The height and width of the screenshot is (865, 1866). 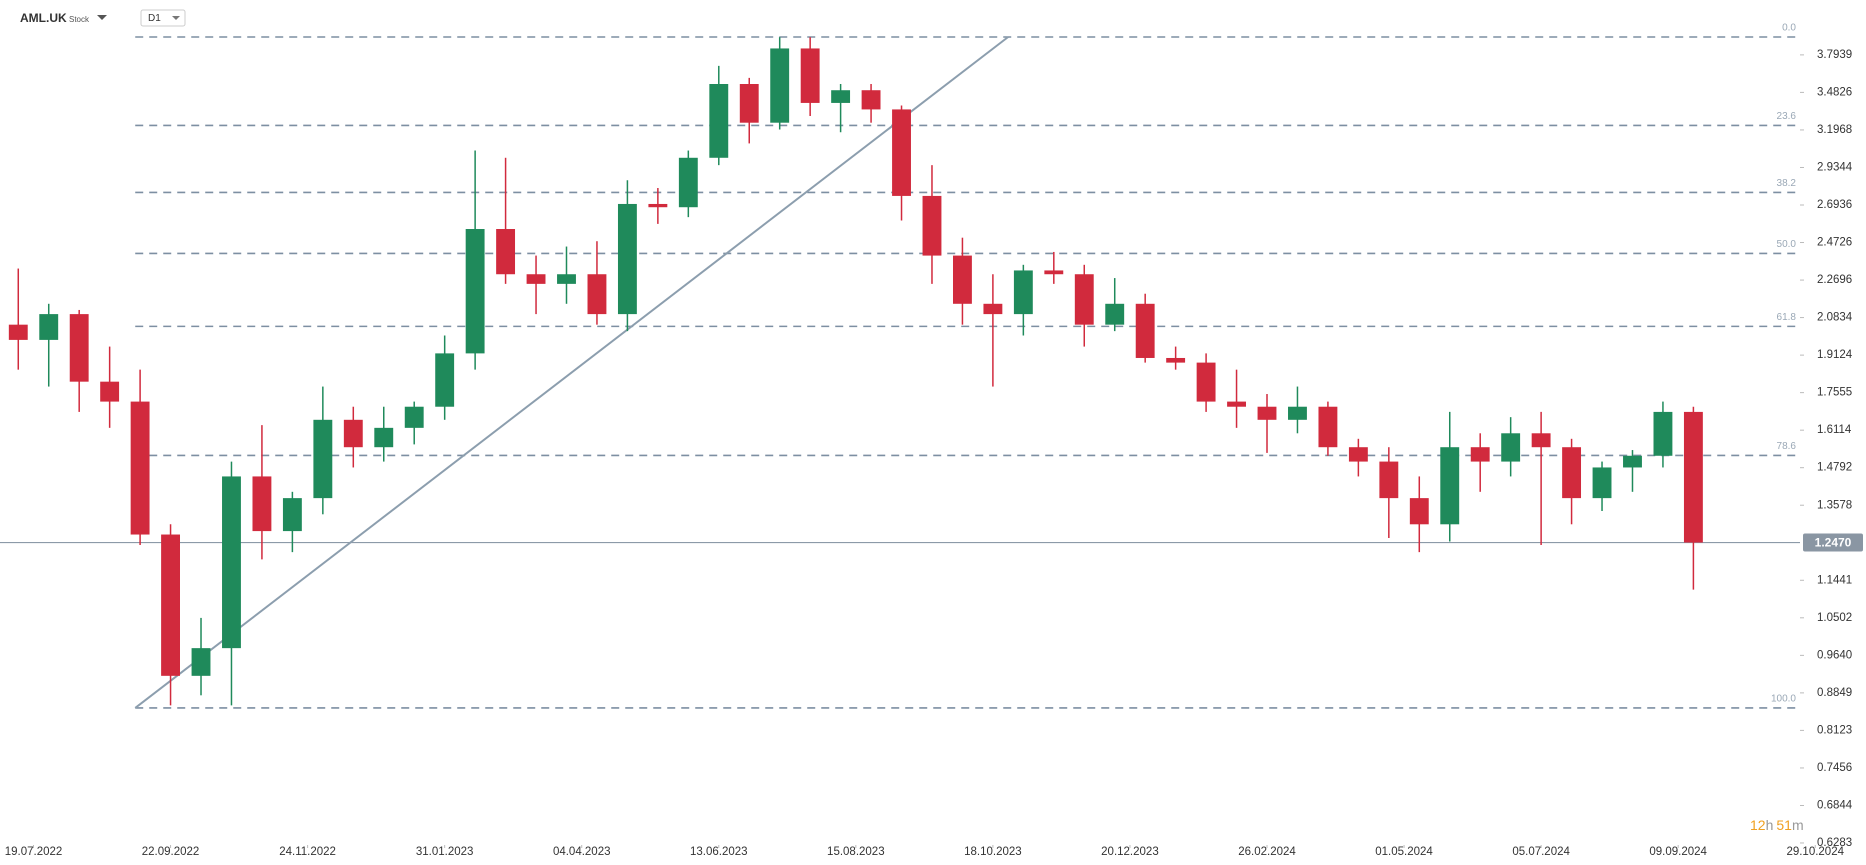 What do you see at coordinates (171, 852) in the screenshot?
I see `x-tick-label: 22.09.2022` at bounding box center [171, 852].